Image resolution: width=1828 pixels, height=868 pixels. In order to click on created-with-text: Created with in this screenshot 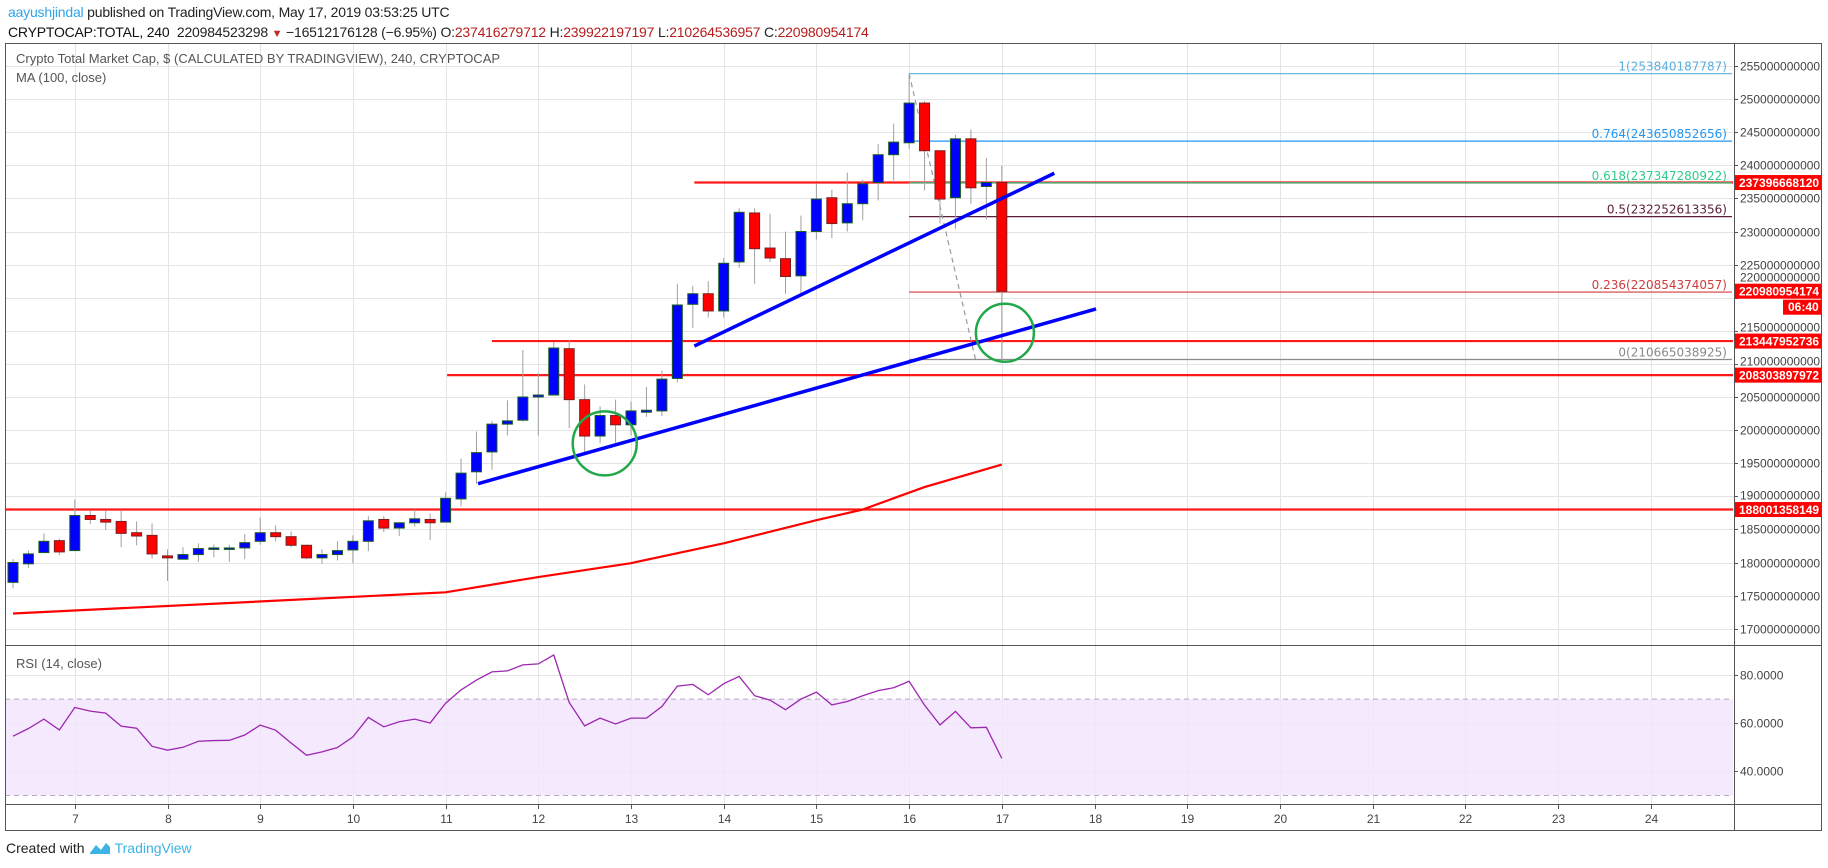, I will do `click(45, 848)`.